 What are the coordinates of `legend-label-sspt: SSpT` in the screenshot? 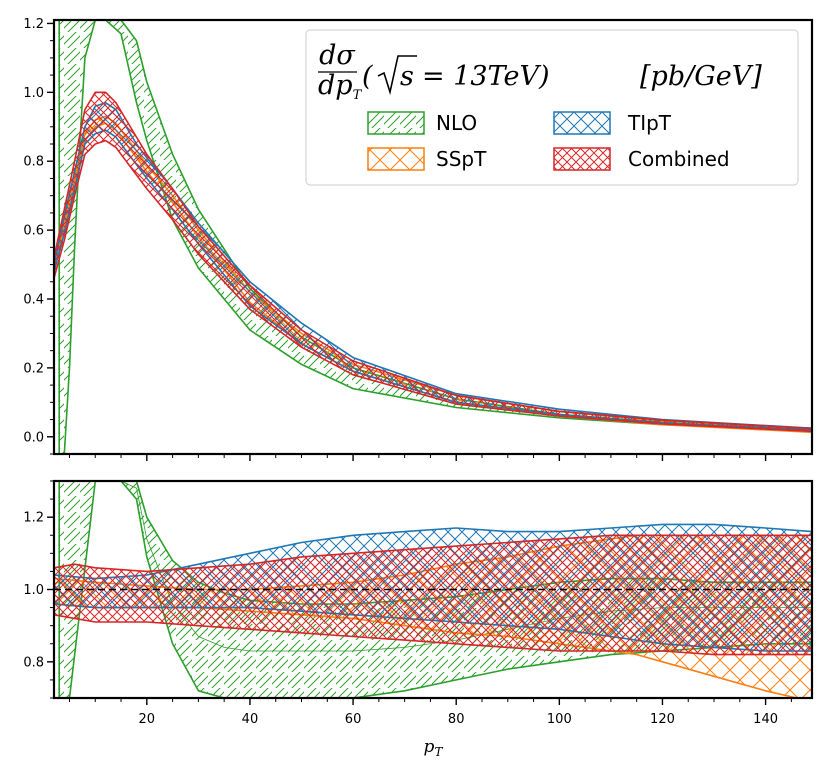 It's located at (461, 159).